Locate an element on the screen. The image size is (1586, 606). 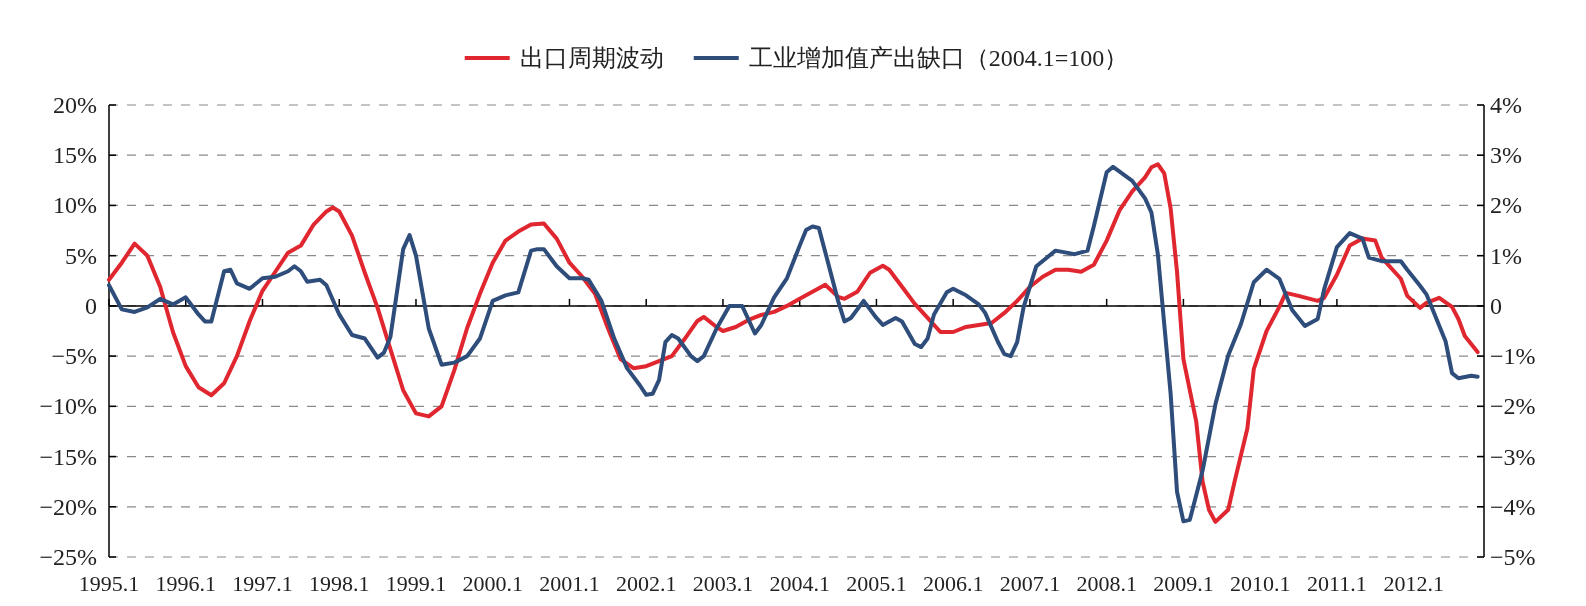
x-tick-label: 2011.1 is located at coordinates (1337, 583).